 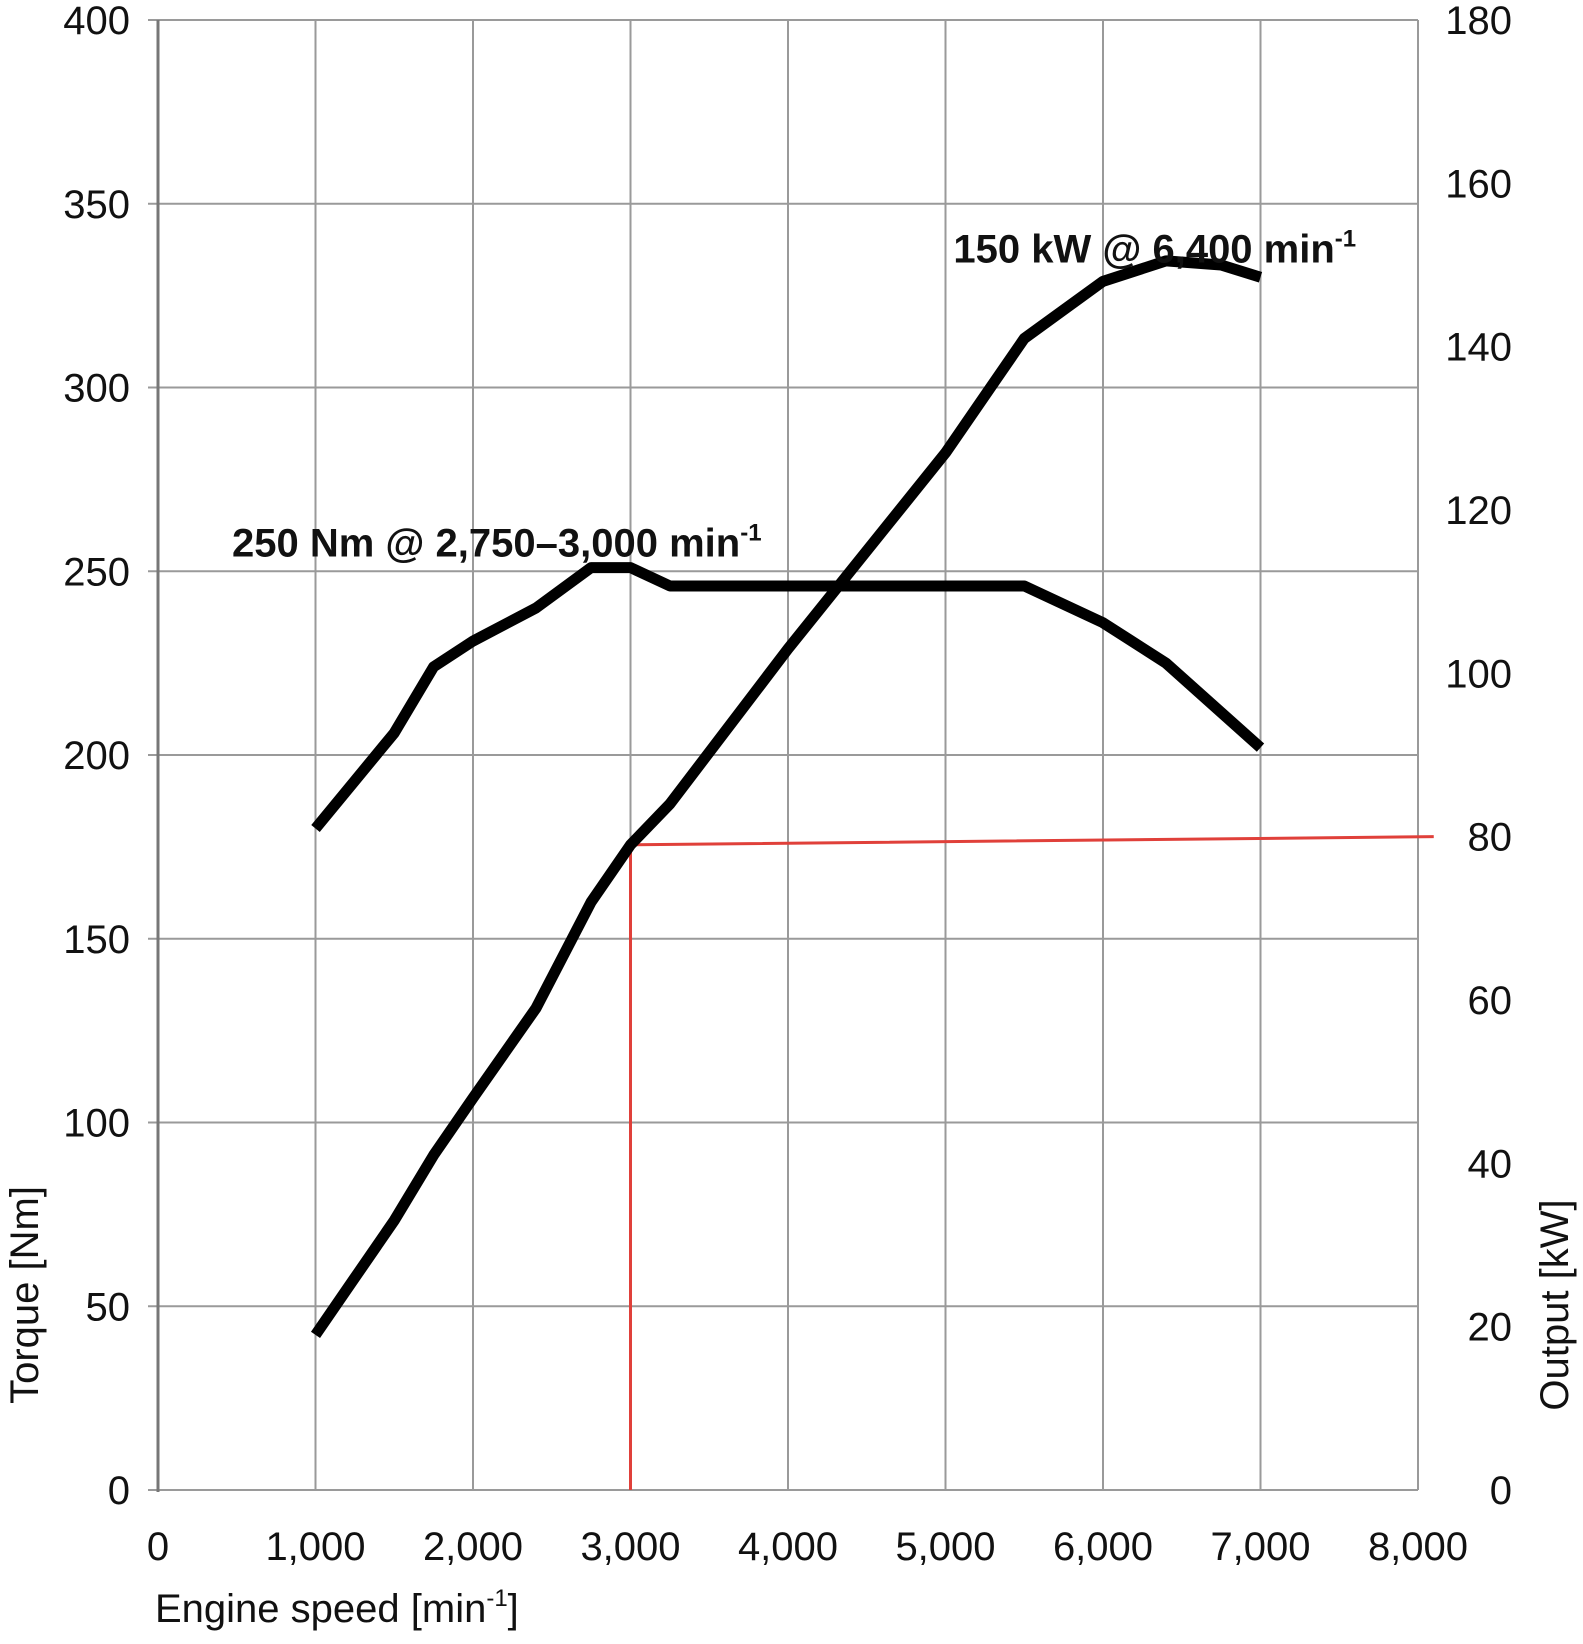 I want to click on y-left-tick-label: 400, so click(x=96, y=21).